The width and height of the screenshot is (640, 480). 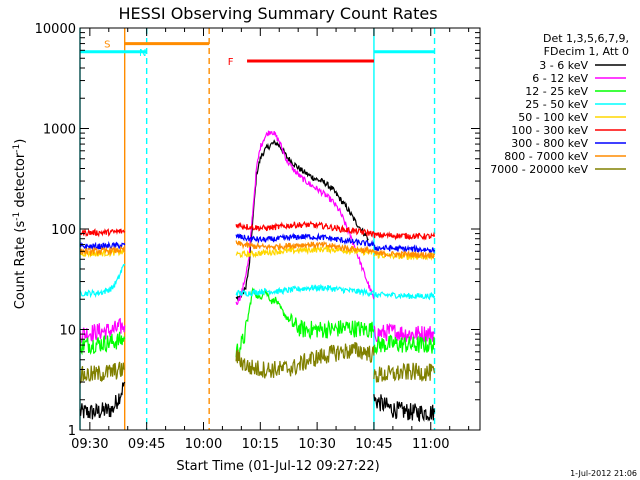 What do you see at coordinates (586, 38) in the screenshot?
I see `legend-header-line: Det 1,3,5,6,7,9,` at bounding box center [586, 38].